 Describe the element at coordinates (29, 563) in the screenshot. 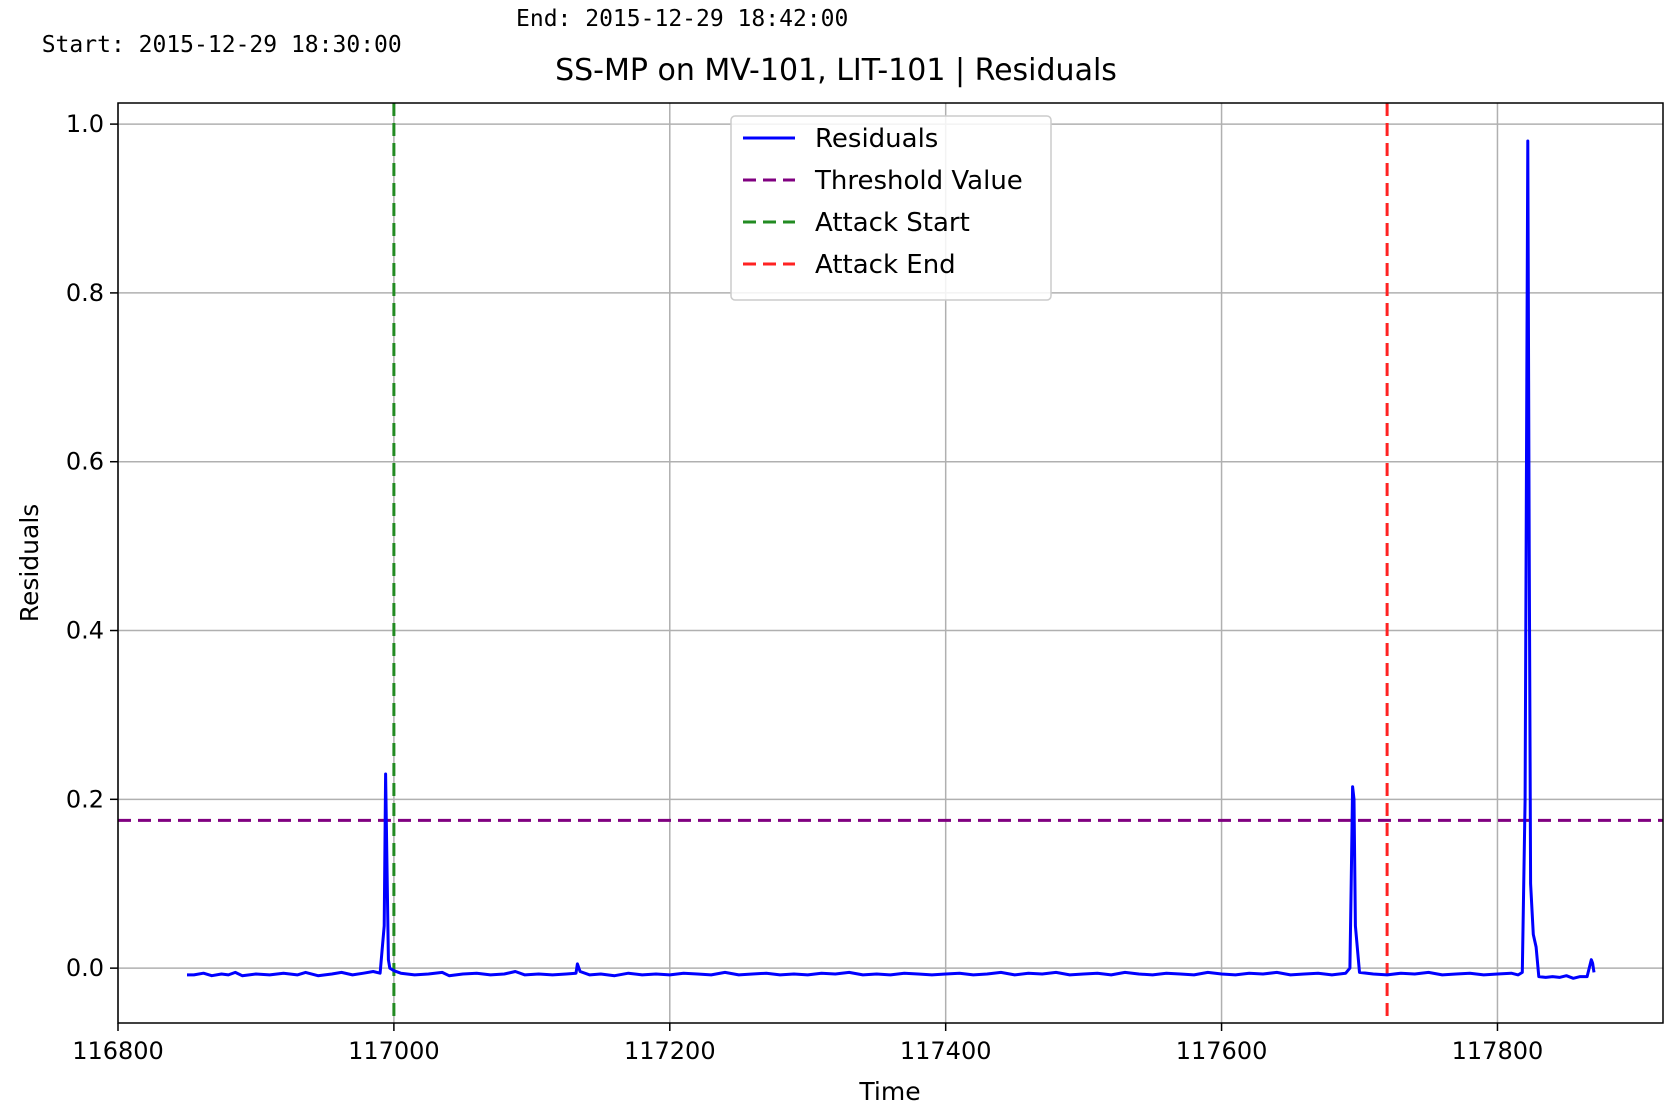

I see `y-axis-label: Residuals` at that location.